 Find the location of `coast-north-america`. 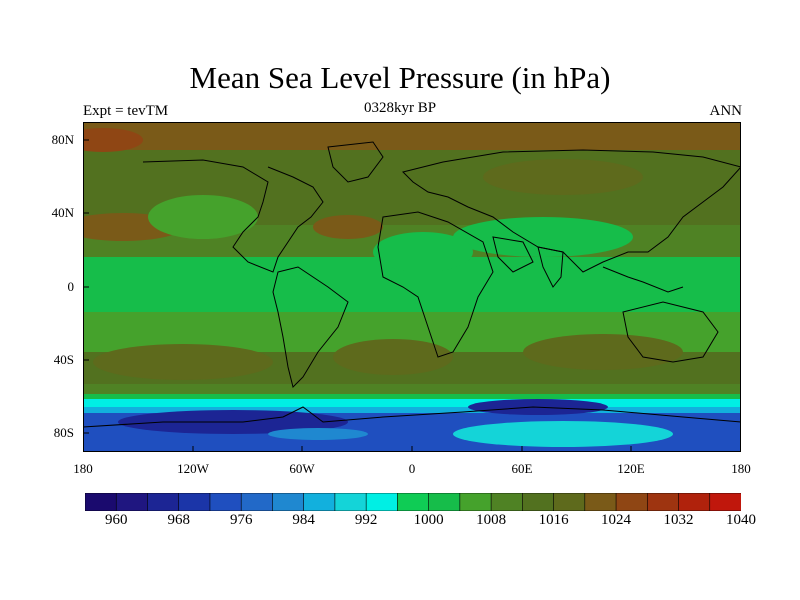

coast-north-america is located at coordinates (233, 216).